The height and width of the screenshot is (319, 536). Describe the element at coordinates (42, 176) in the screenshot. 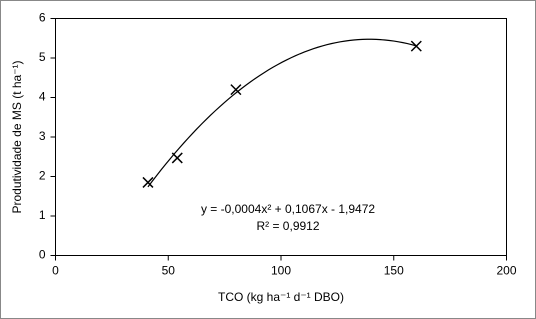

I see `y-tick-label: 2` at that location.